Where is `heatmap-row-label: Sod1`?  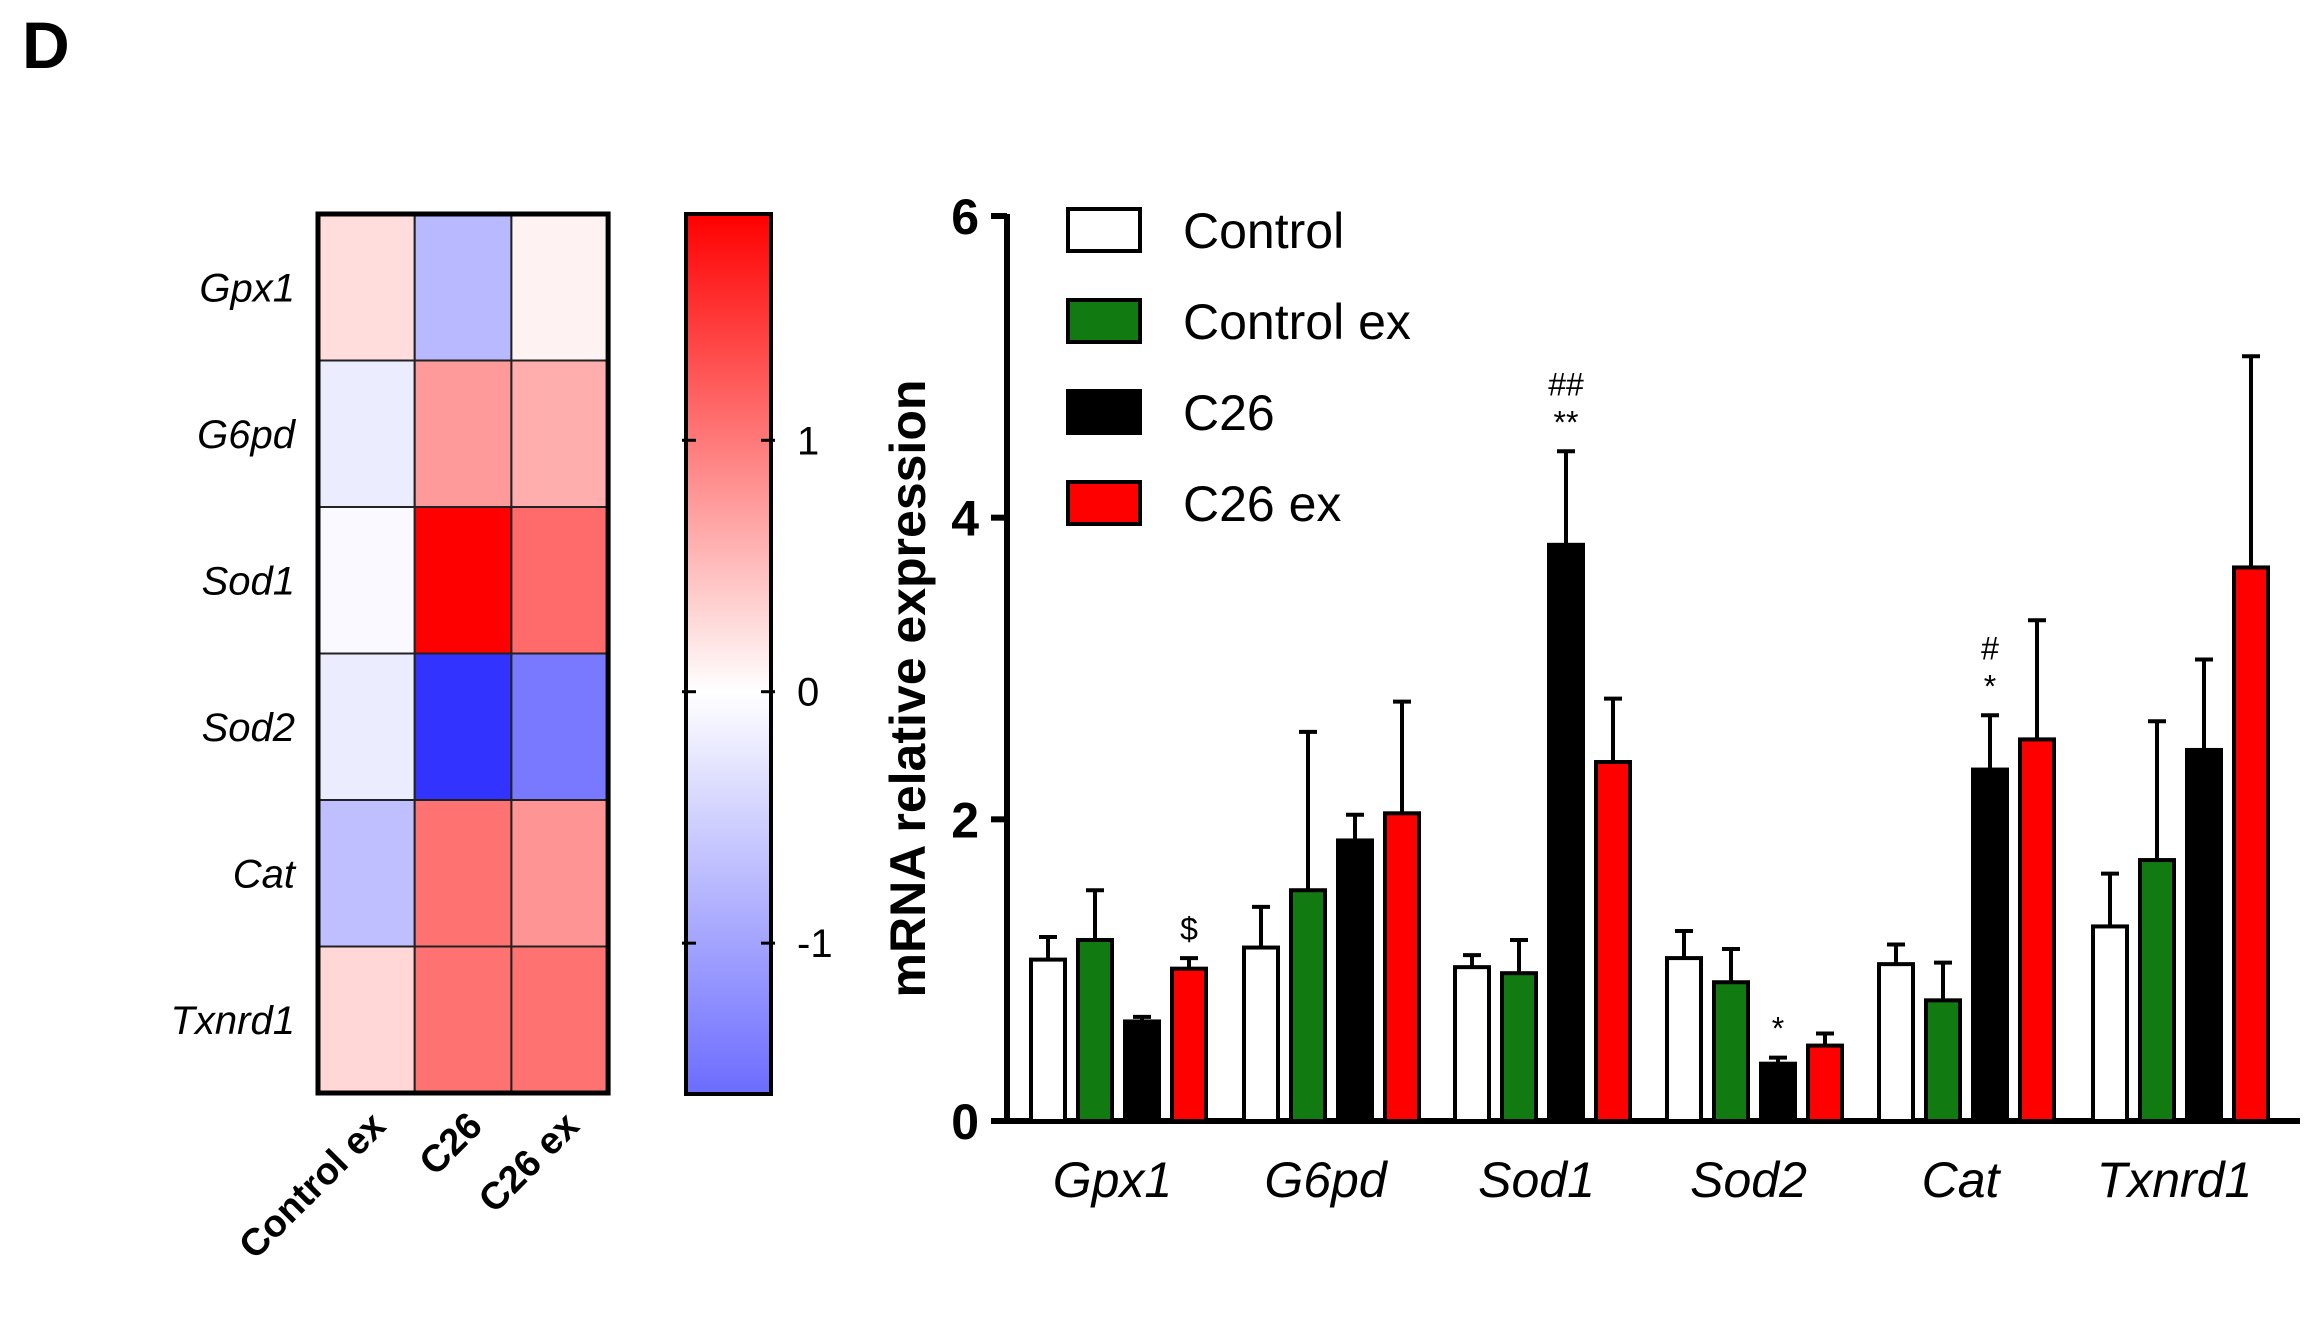
heatmap-row-label: Sod1 is located at coordinates (248, 581).